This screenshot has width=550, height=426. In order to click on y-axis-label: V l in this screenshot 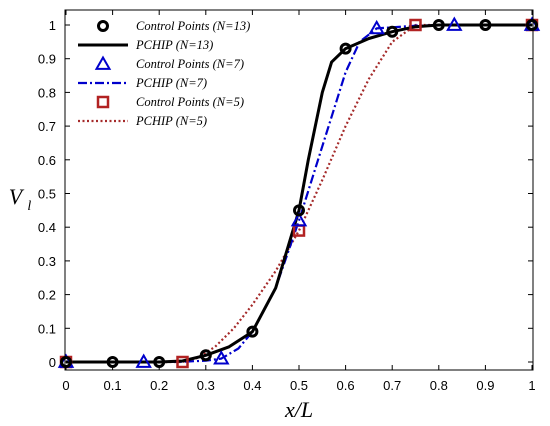, I will do `click(20, 199)`.